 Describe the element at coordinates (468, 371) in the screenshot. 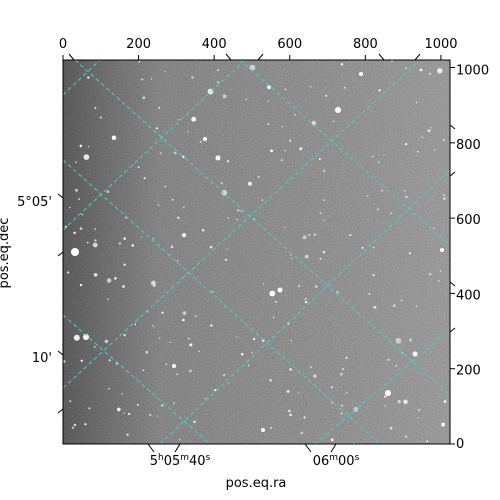

I see `right-tick-200: 200` at that location.